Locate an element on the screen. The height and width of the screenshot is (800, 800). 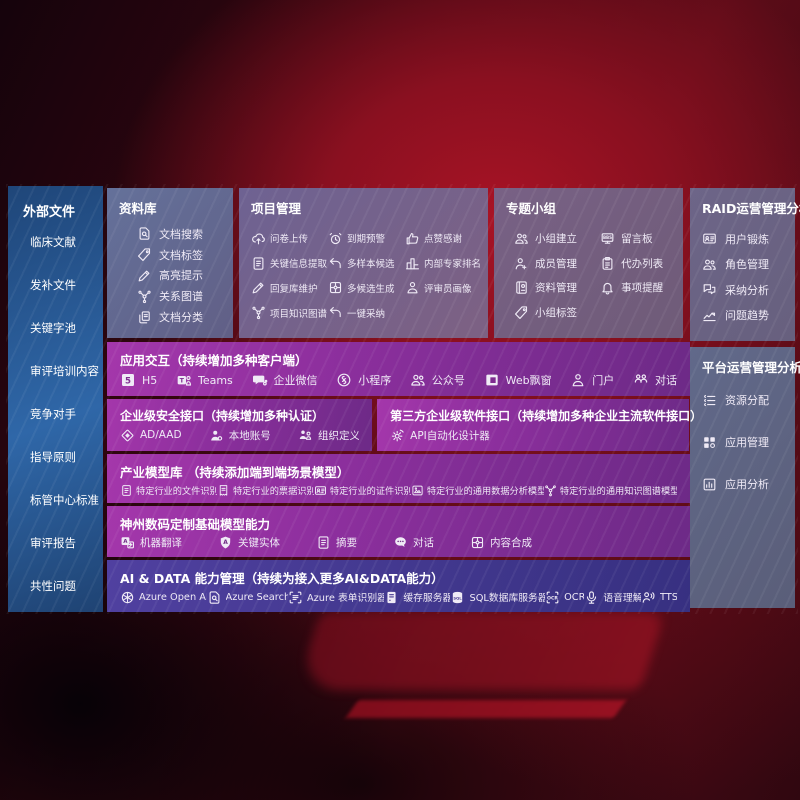
feature-label: 问题趋势 is located at coordinates (747, 316).